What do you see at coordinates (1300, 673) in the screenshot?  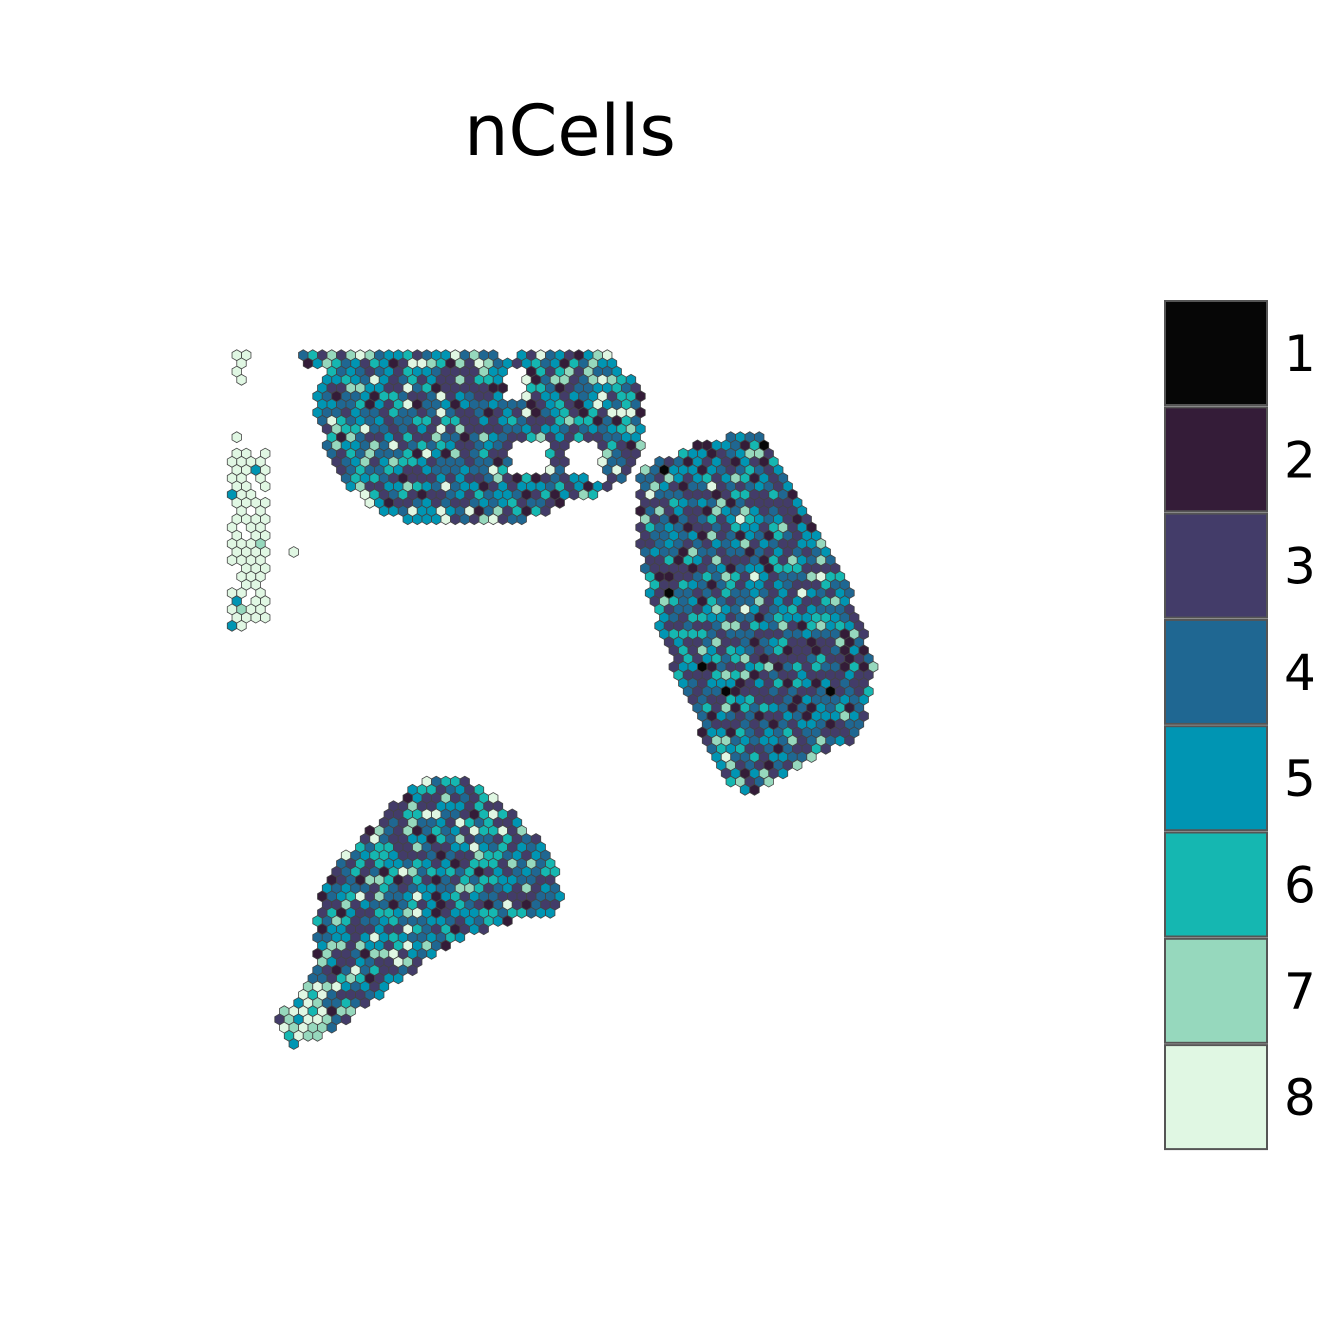 I see `legend-label-4: 4` at bounding box center [1300, 673].